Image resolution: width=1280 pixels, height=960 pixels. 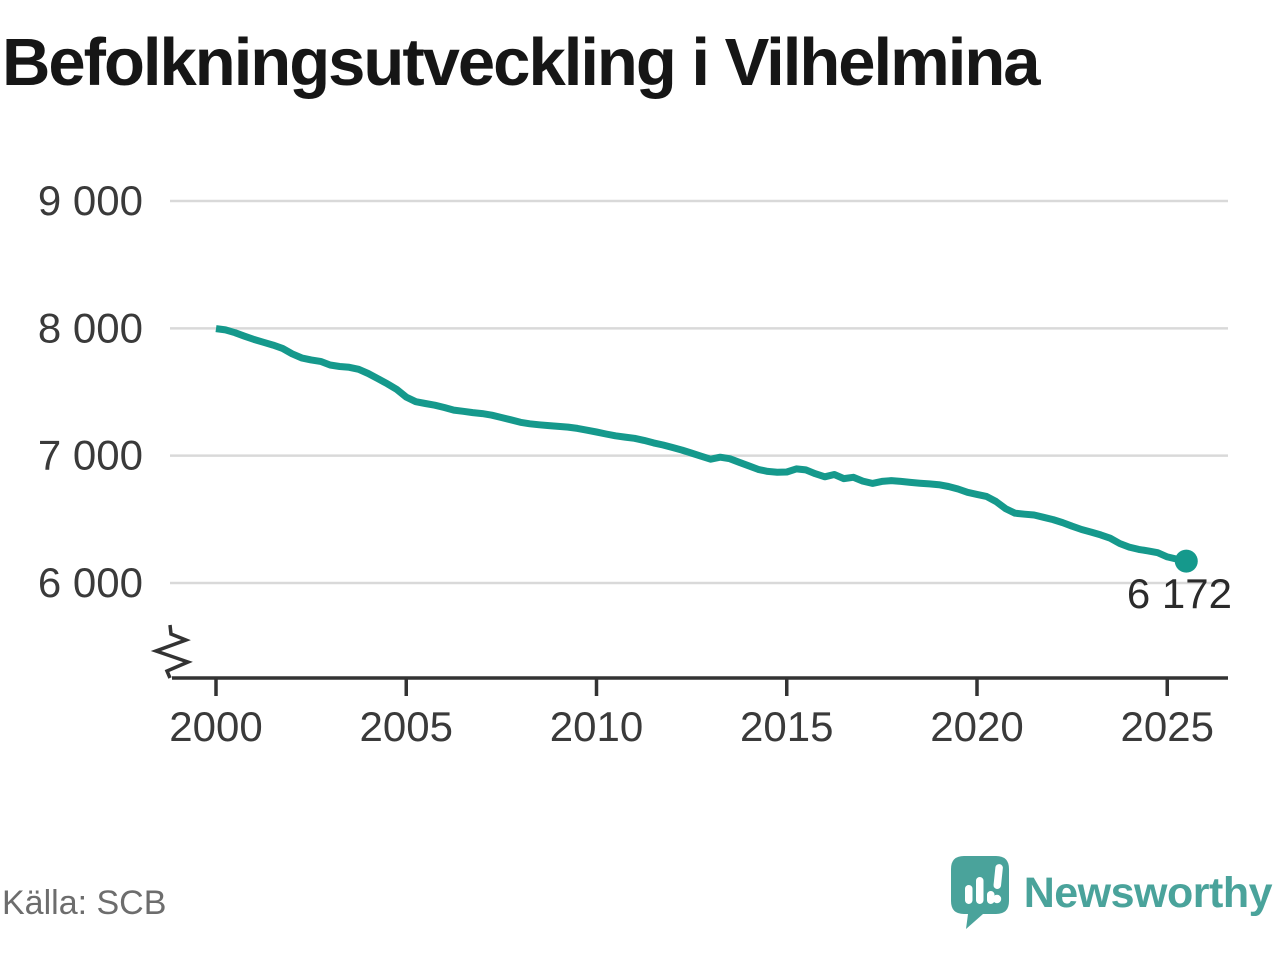 I want to click on x-tick-label: 2015, so click(x=786, y=726).